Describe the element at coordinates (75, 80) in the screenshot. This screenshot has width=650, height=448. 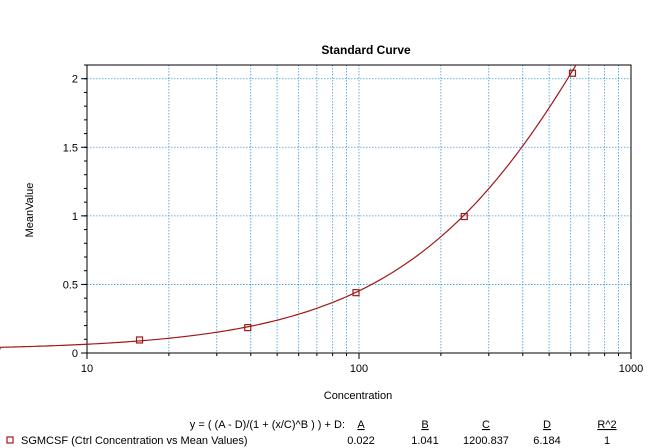
I see `y-tick-label: 2` at that location.